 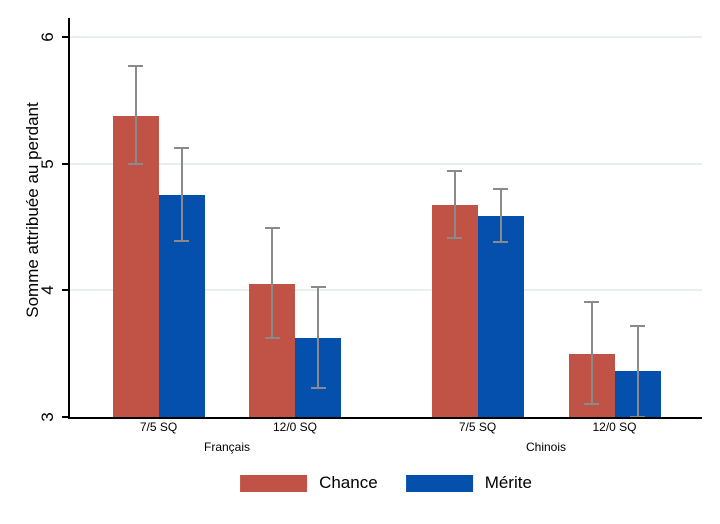 What do you see at coordinates (454, 238) in the screenshot?
I see `error-cap-low-chance-group3` at bounding box center [454, 238].